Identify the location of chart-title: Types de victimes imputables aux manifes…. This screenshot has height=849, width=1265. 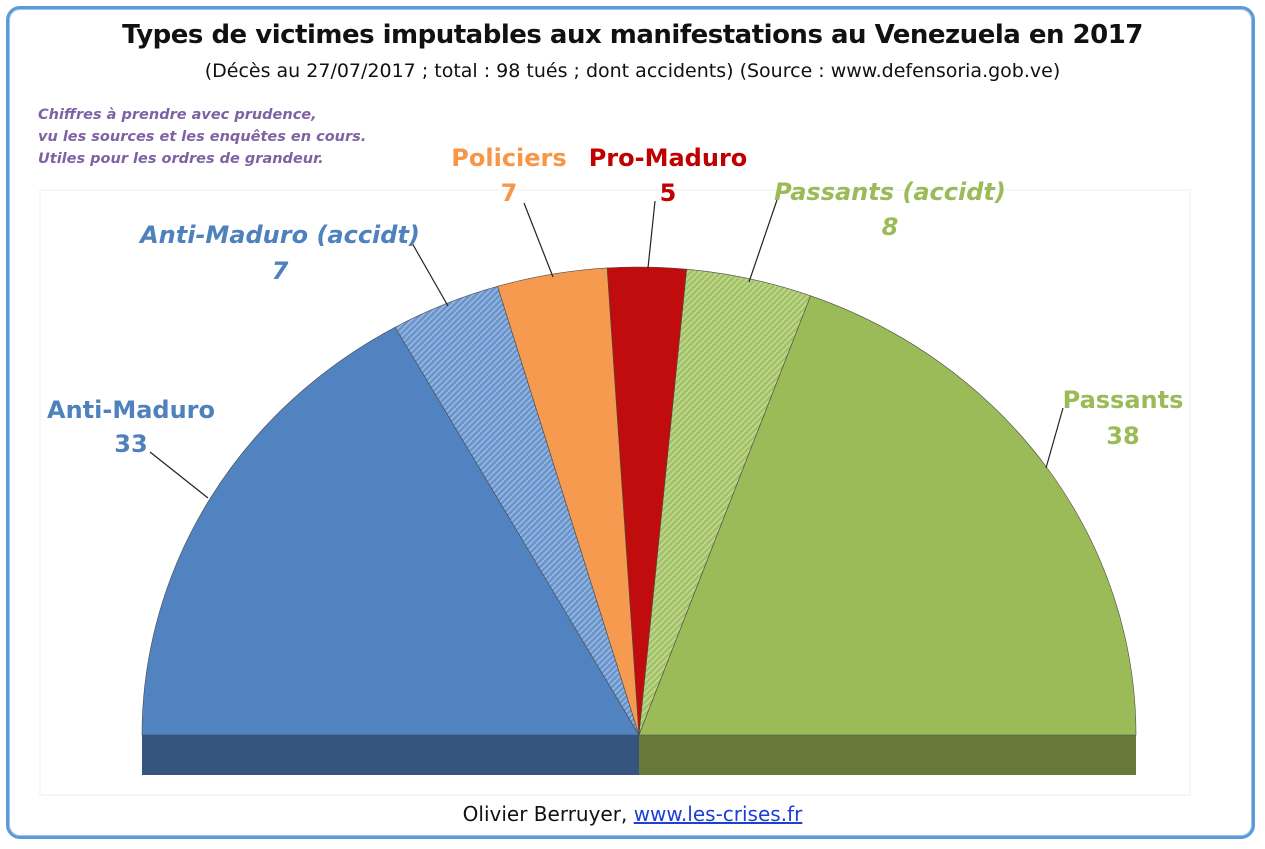
(632, 35).